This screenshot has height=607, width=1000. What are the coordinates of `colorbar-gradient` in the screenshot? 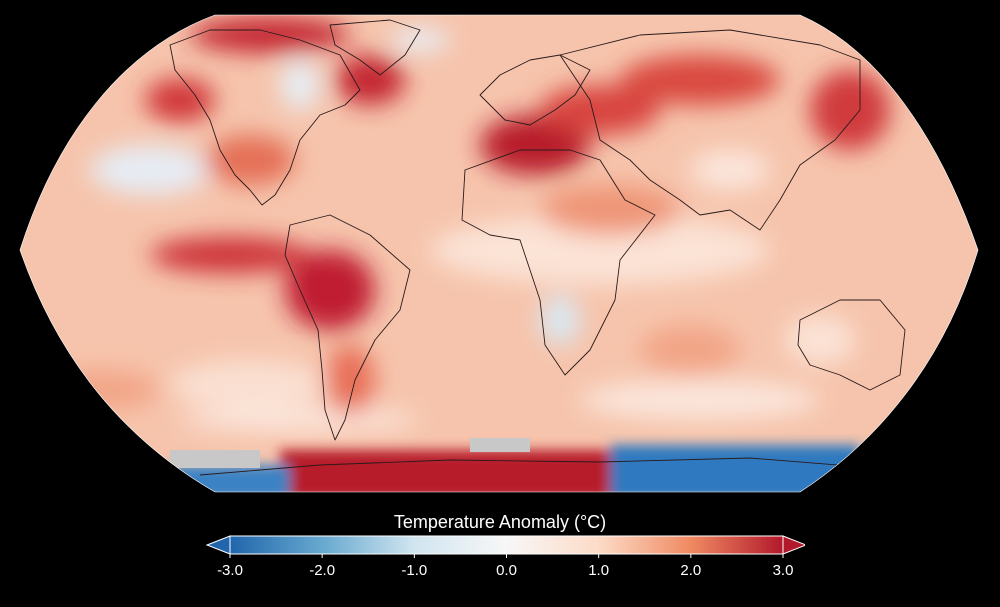 It's located at (506, 545).